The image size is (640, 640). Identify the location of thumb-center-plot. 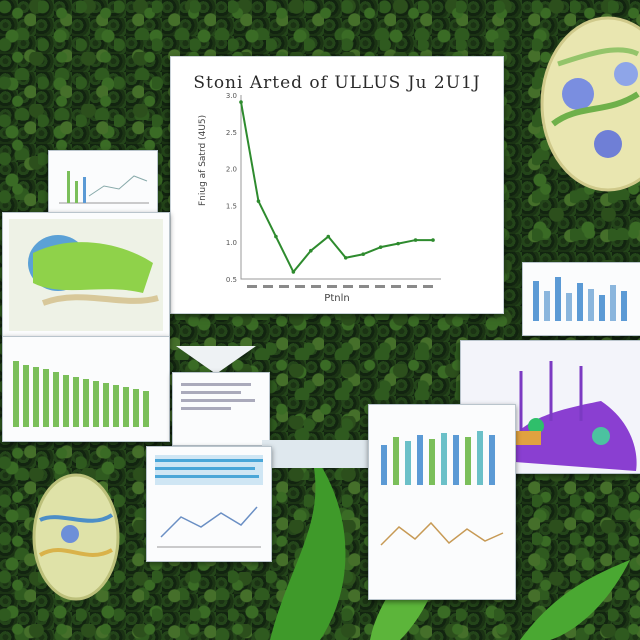
(442, 488).